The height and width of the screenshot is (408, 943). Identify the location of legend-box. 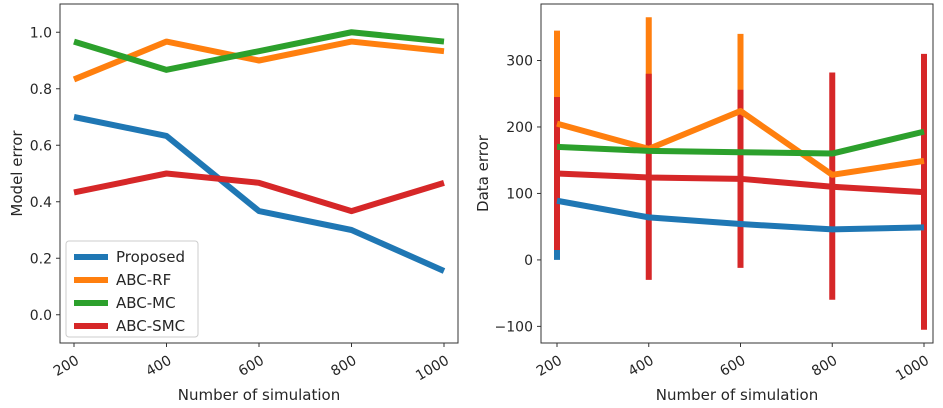
(132, 289).